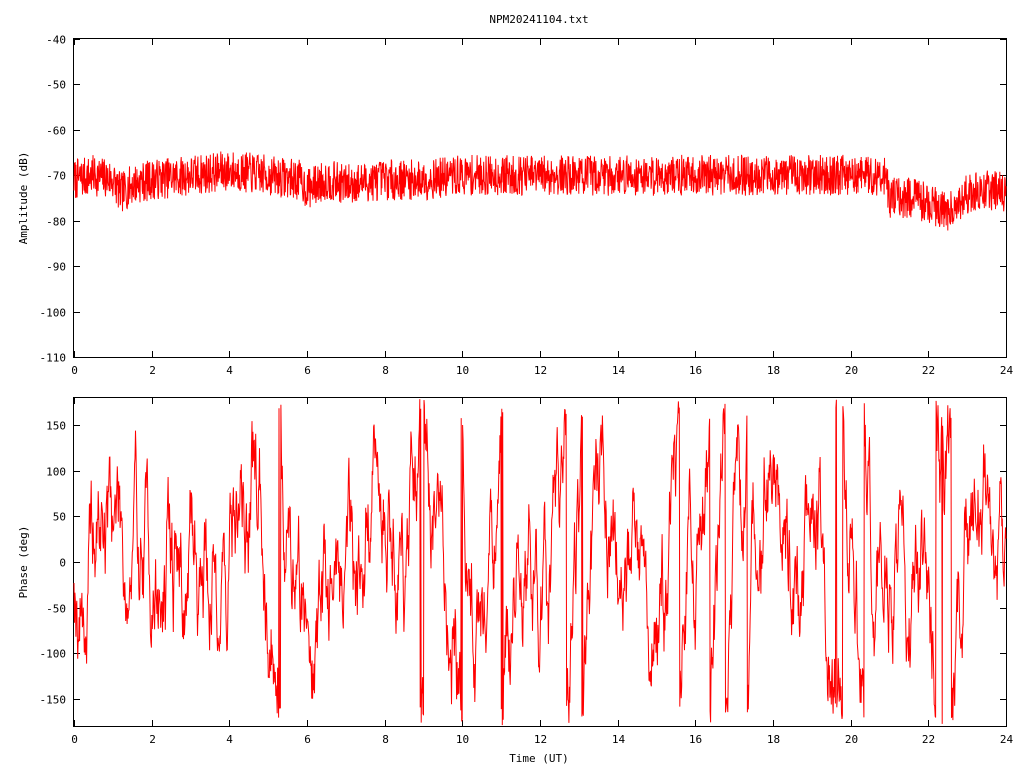  What do you see at coordinates (540, 191) in the screenshot?
I see `amplitude-series-line` at bounding box center [540, 191].